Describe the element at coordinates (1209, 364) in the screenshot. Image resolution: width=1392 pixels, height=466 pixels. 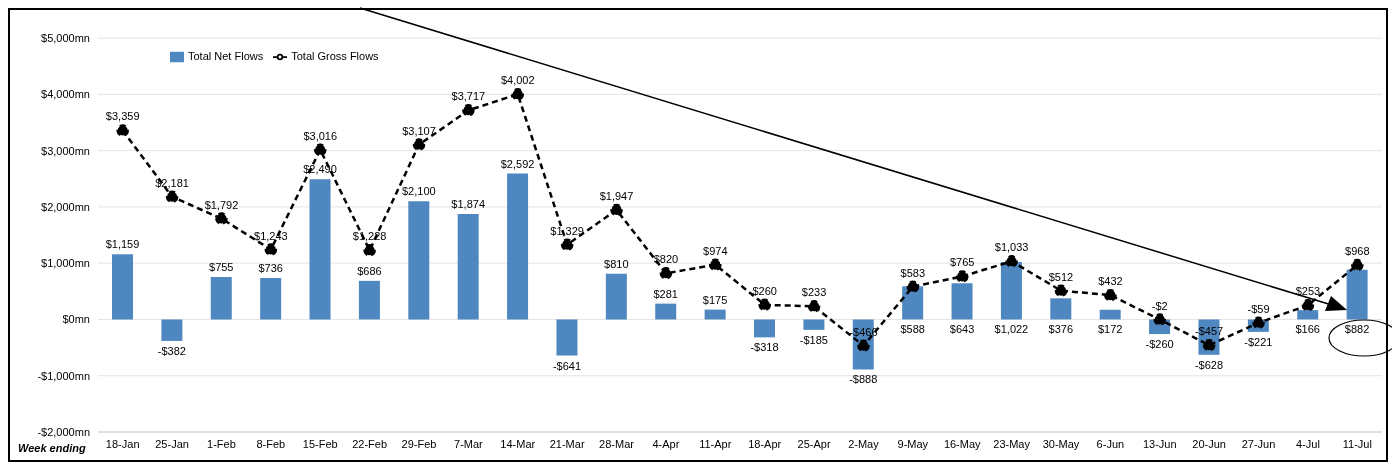
I see `data-label: -$628` at that location.